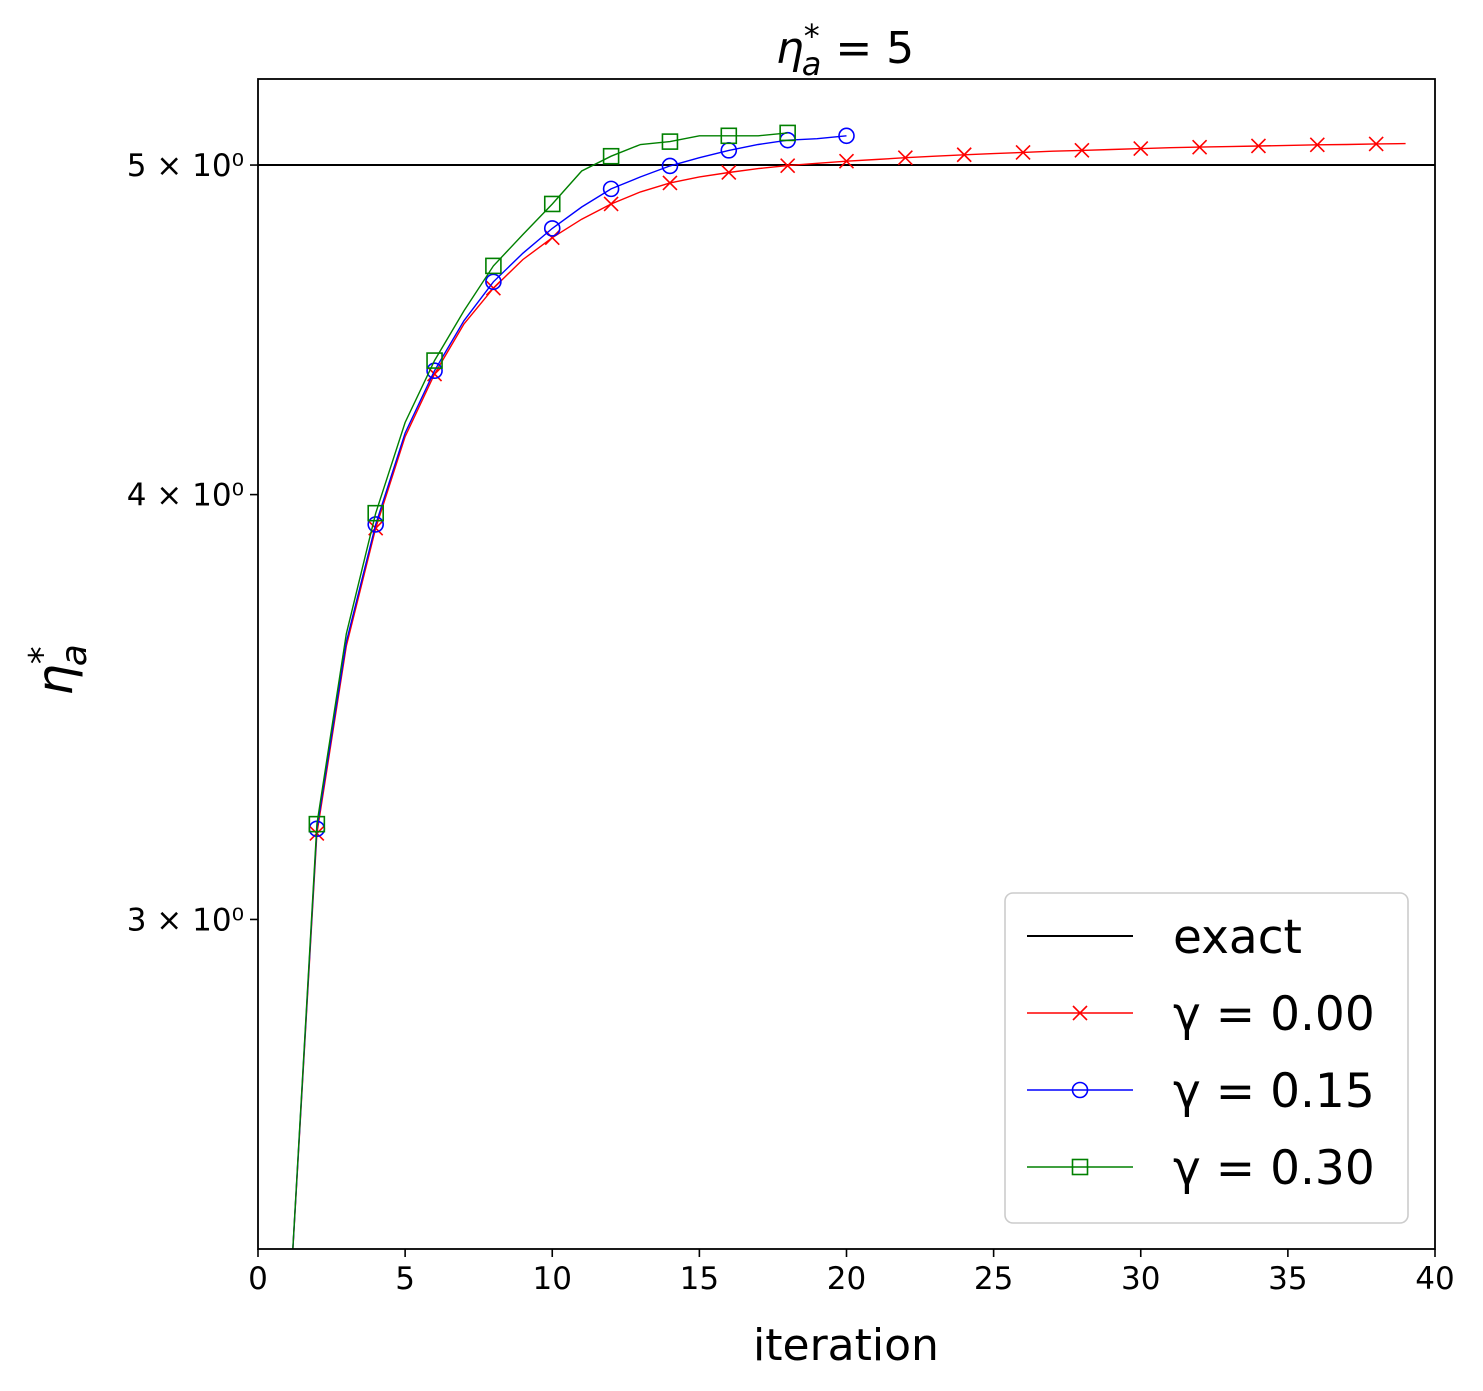 The image size is (1483, 1391). Describe the element at coordinates (1434, 1279) in the screenshot. I see `x-tick-label: 40` at that location.